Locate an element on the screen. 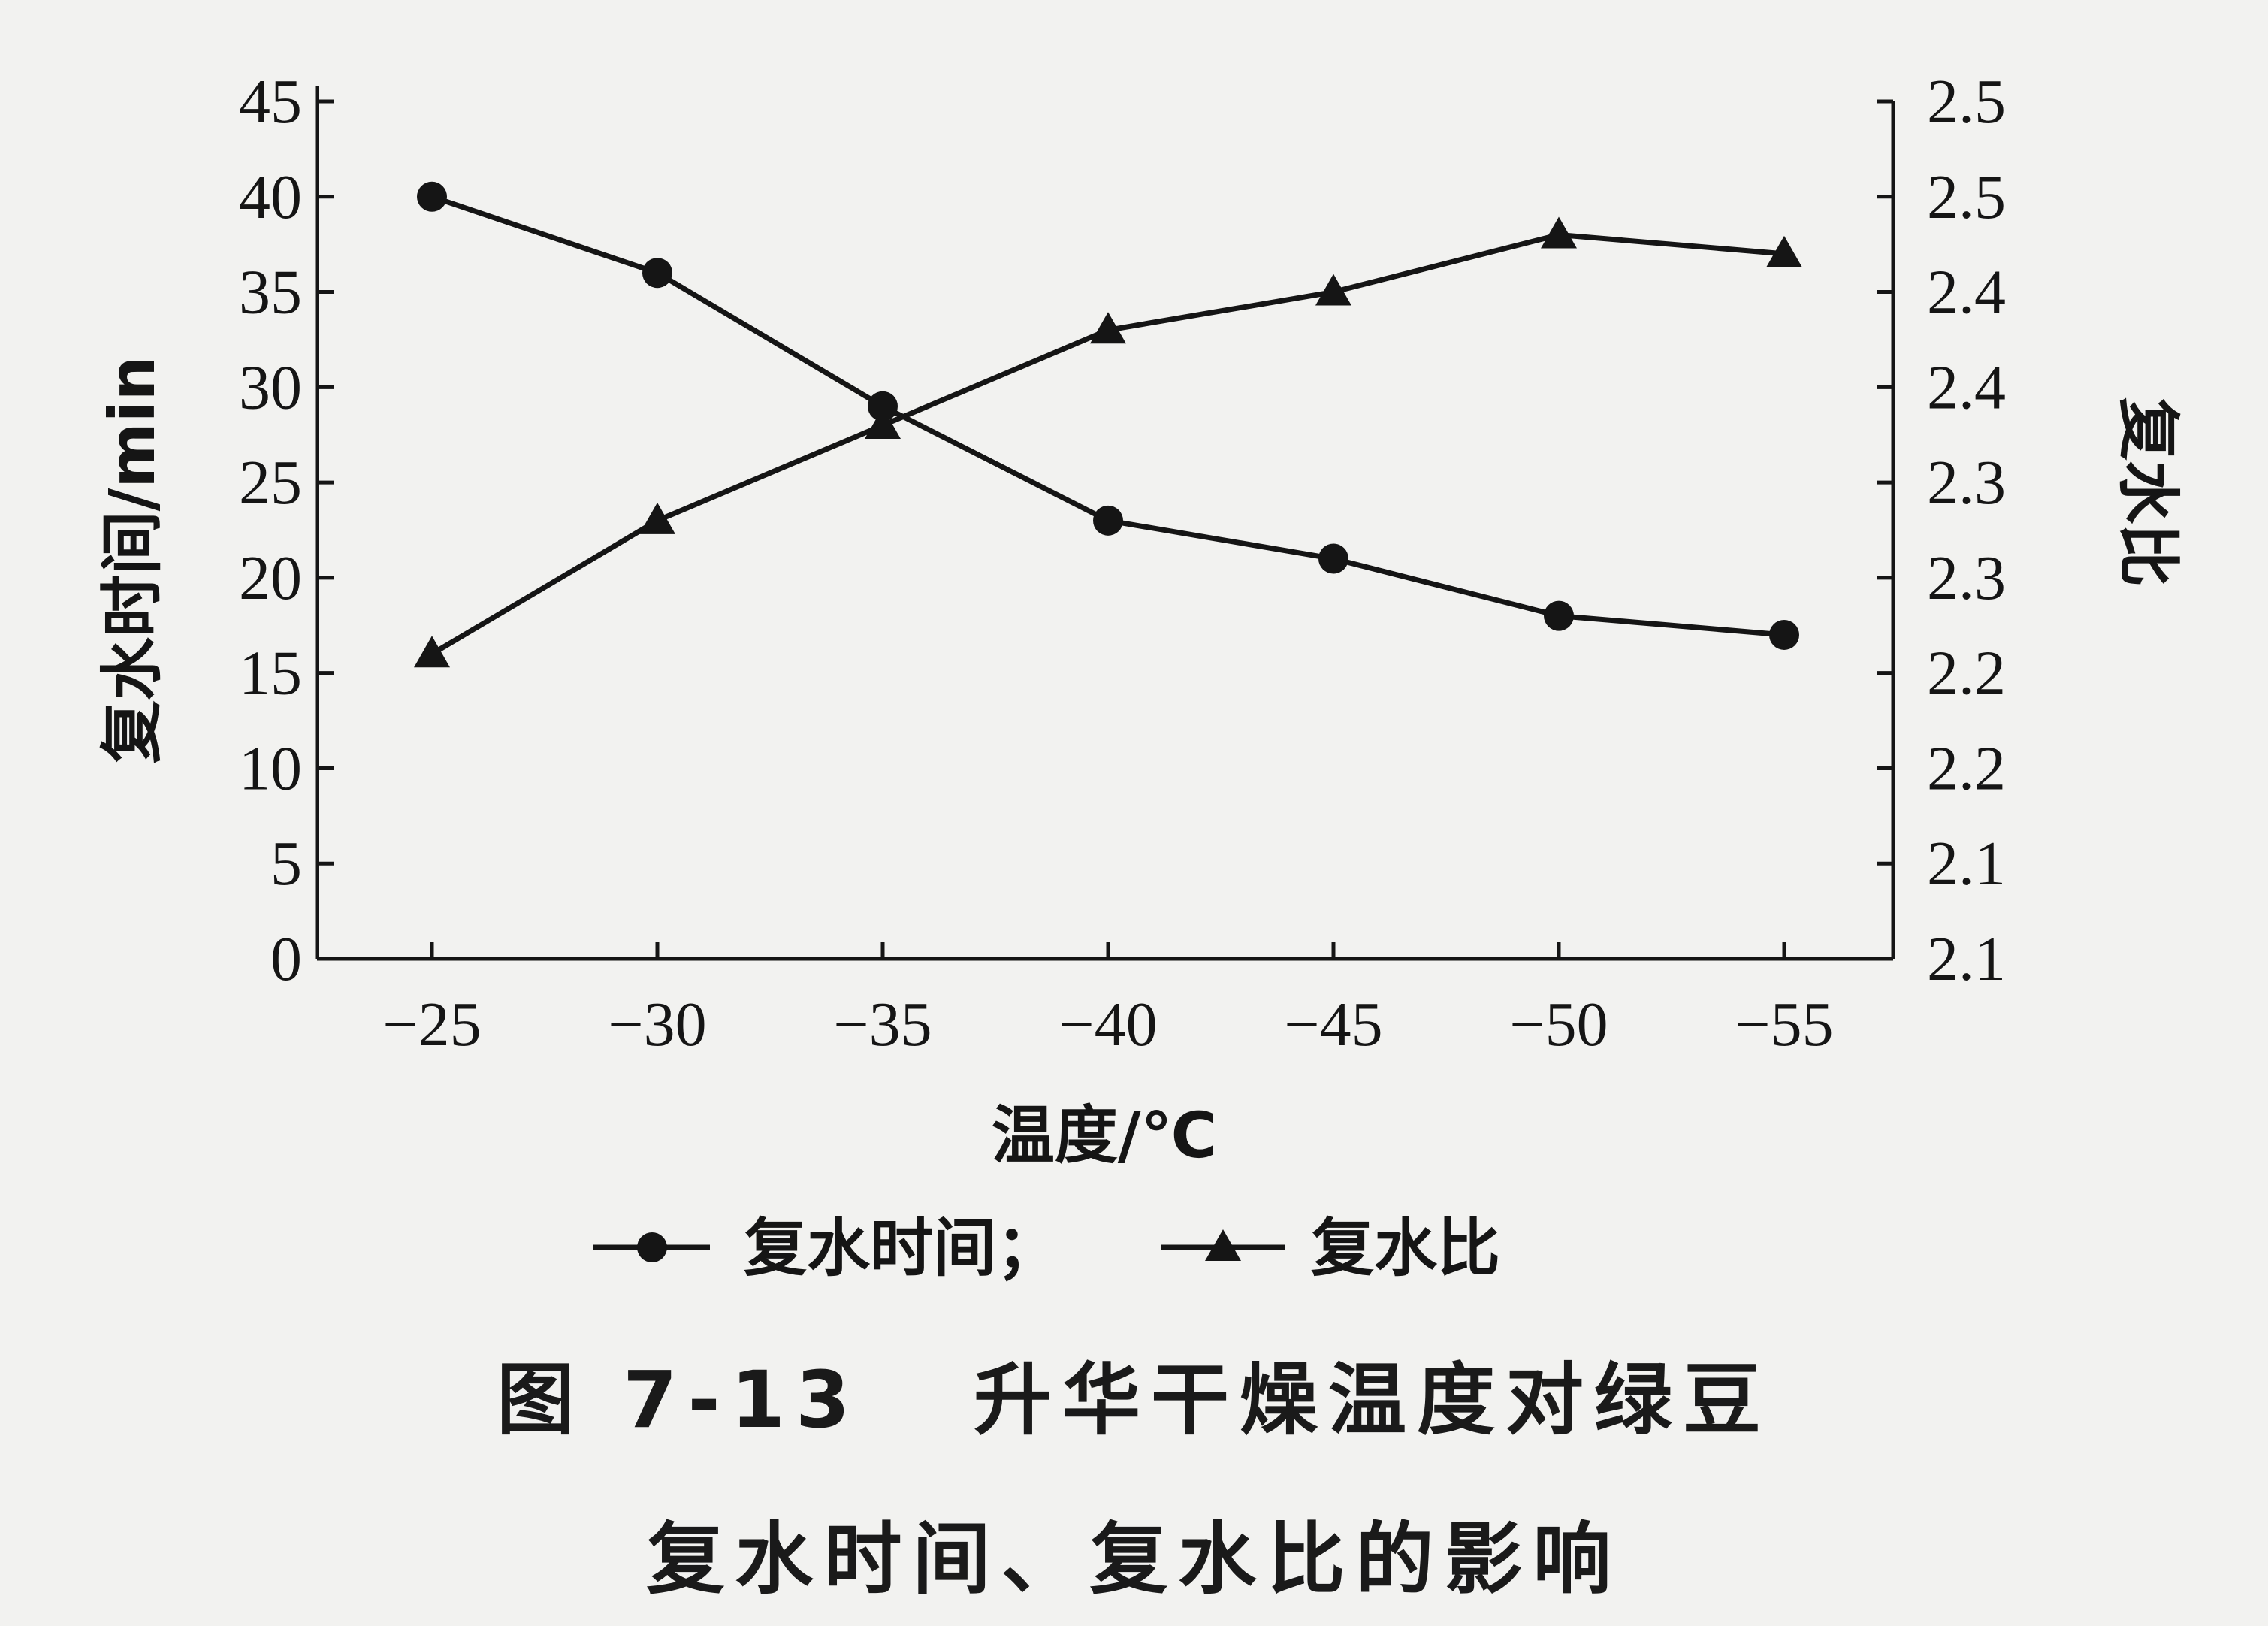 The height and width of the screenshot is (1626, 2268). x-tick-label: −30 is located at coordinates (657, 1024).